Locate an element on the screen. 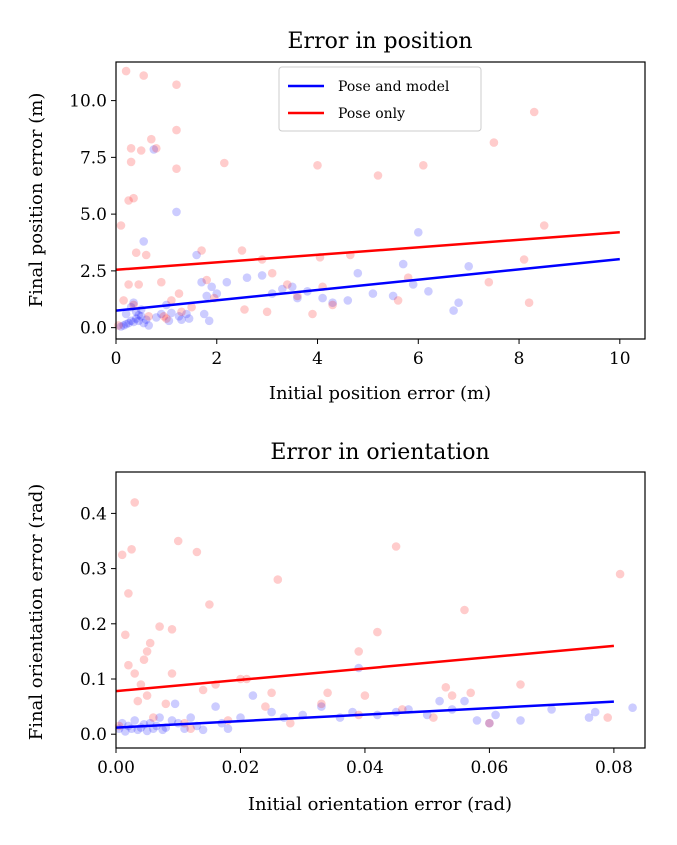 The width and height of the screenshot is (677, 845). fit-line-pose-and-model is located at coordinates (364, 714).